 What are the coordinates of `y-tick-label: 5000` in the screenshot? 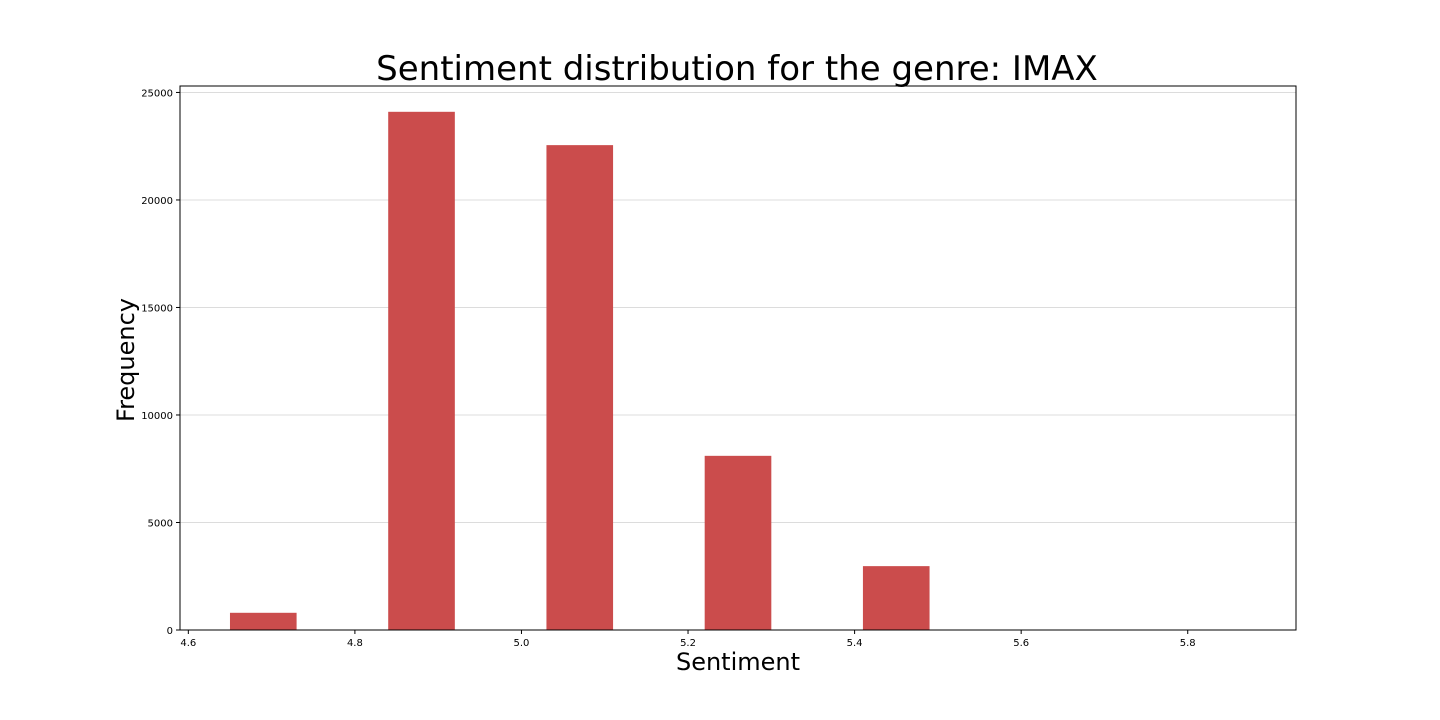 It's located at (160, 523).